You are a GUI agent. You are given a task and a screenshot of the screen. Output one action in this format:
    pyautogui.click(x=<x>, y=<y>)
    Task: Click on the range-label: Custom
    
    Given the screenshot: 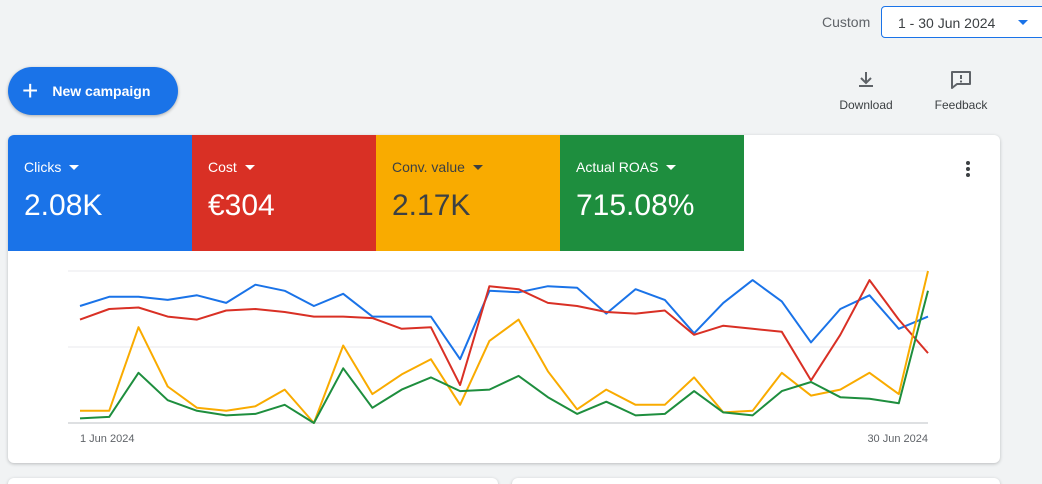 What is the action you would take?
    pyautogui.click(x=846, y=22)
    